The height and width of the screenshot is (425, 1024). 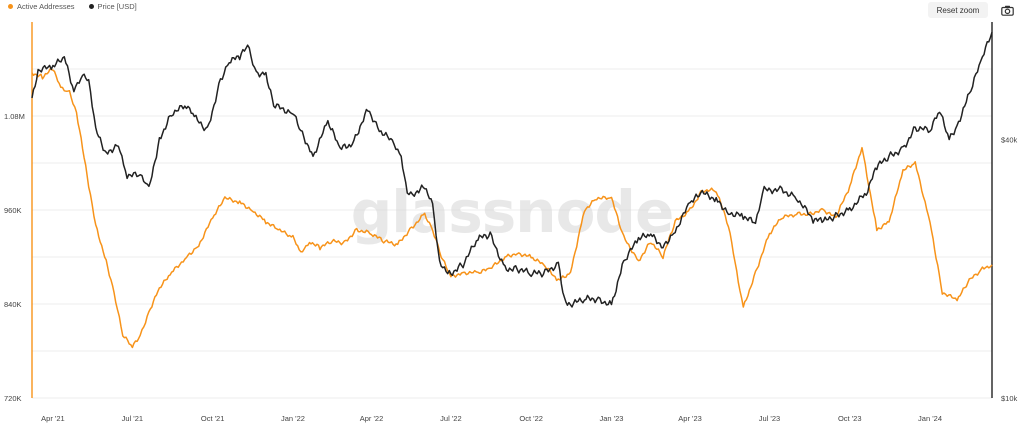 I want to click on legend-item-active-addresses: Active Addresses, so click(x=41, y=6).